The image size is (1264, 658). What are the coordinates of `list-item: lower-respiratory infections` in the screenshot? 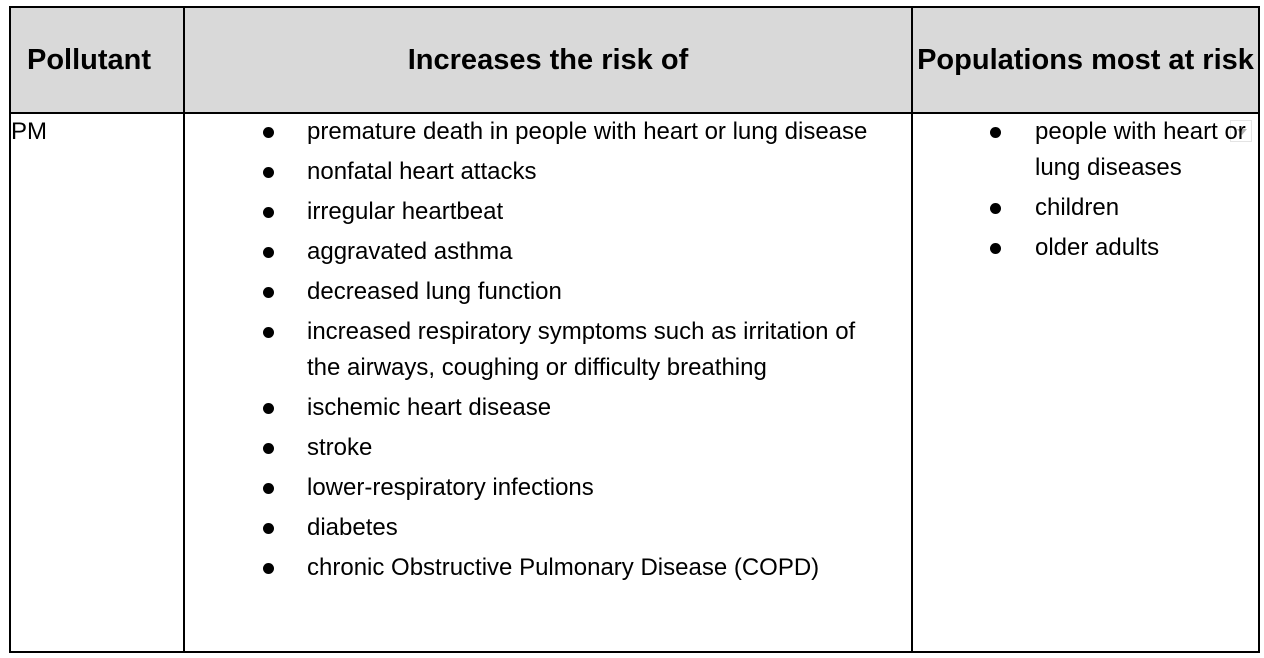 It's located at (577, 488).